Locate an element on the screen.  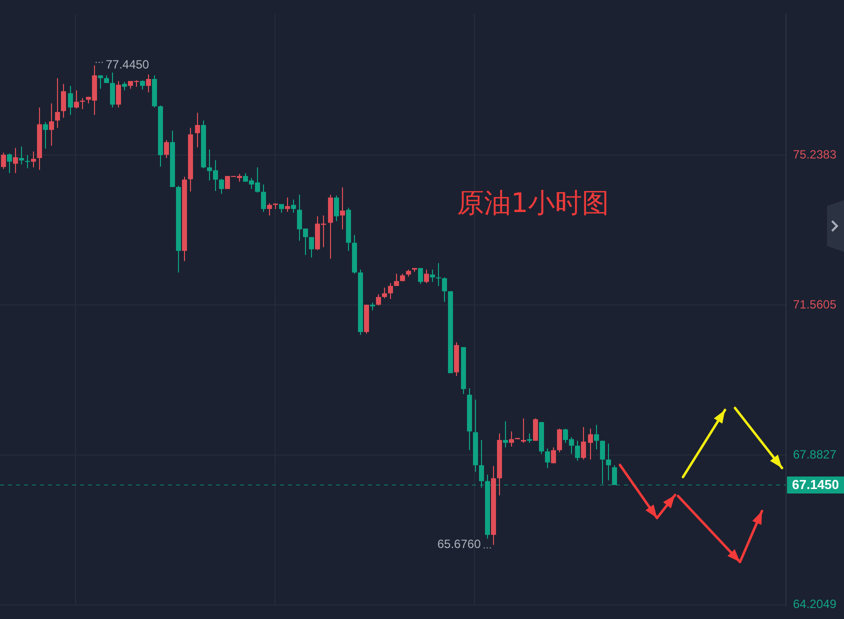
y-tick-label: 71.5605 is located at coordinates (815, 304).